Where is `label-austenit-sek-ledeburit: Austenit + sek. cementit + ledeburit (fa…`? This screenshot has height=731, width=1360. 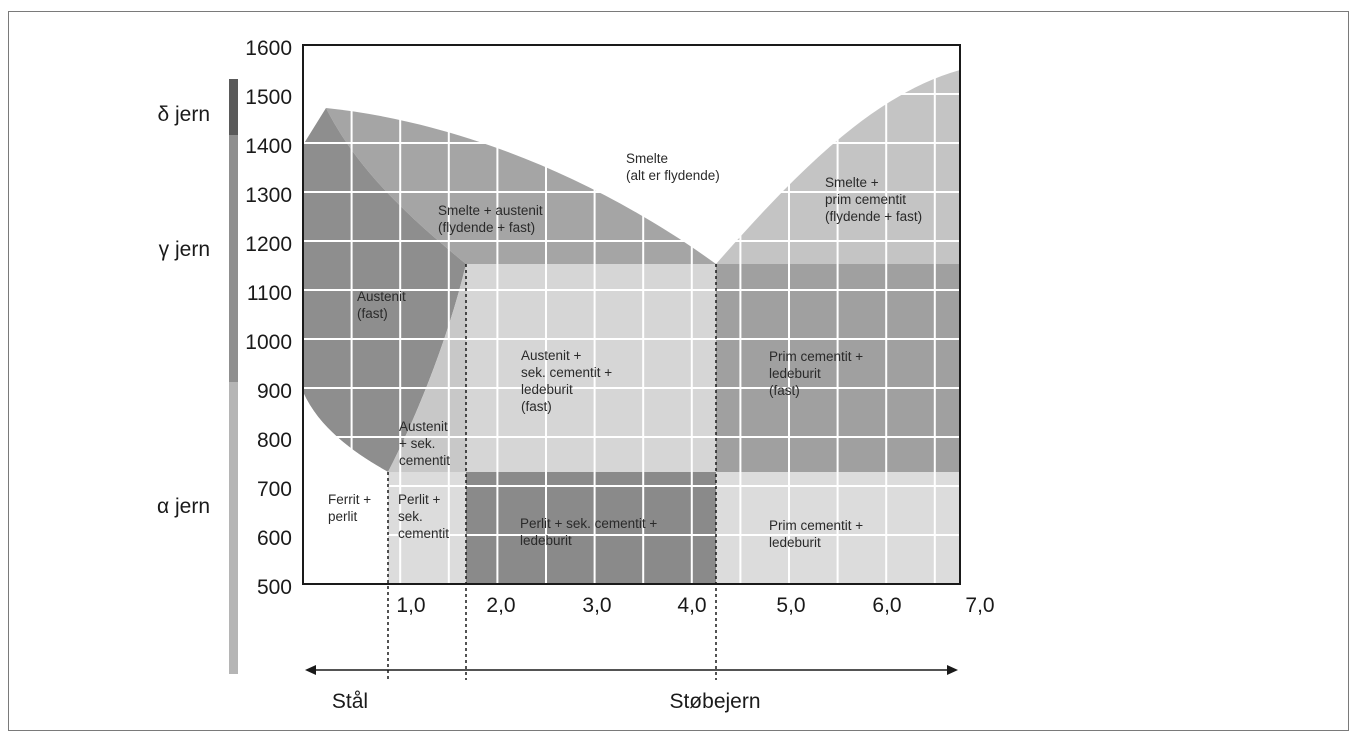 label-austenit-sek-ledeburit: Austenit + sek. cementit + ledeburit (fa… is located at coordinates (568, 381).